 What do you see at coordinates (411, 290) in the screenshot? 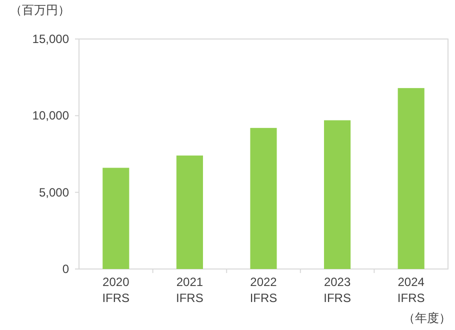
I see `x-tick-label: 2024 IFRS` at bounding box center [411, 290].